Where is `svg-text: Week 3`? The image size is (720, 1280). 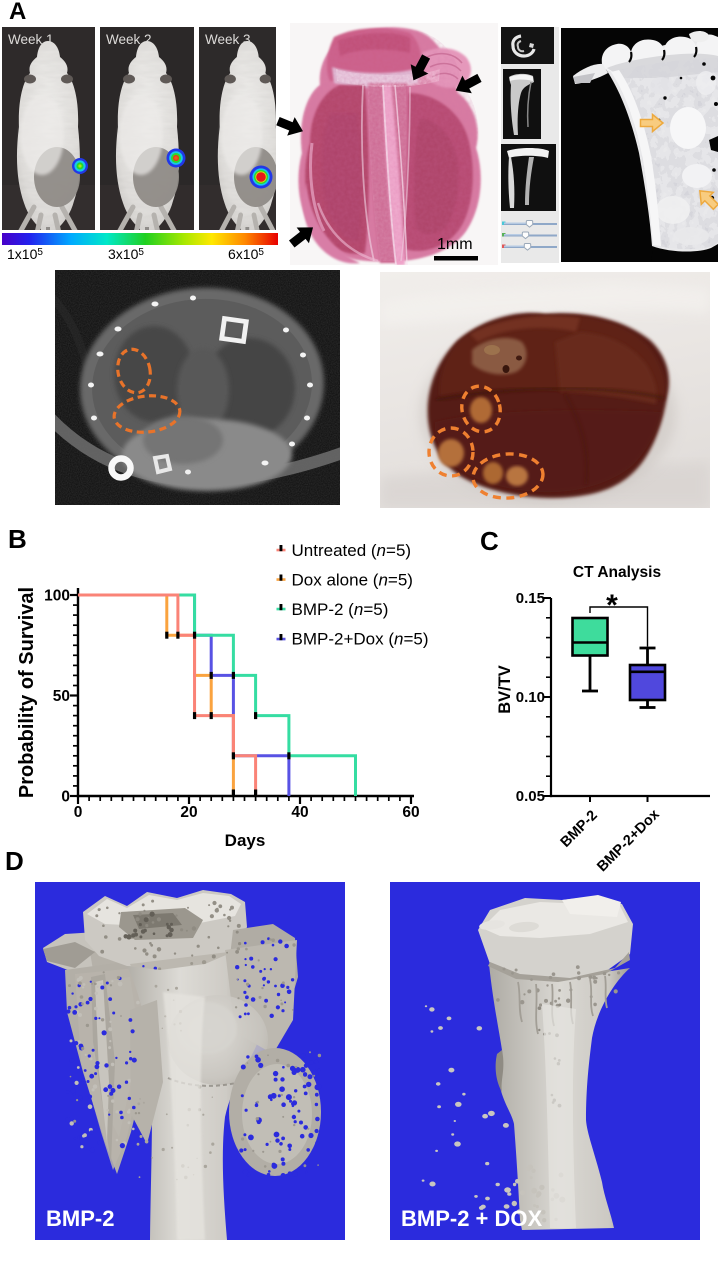 svg-text: Week 3 is located at coordinates (228, 39).